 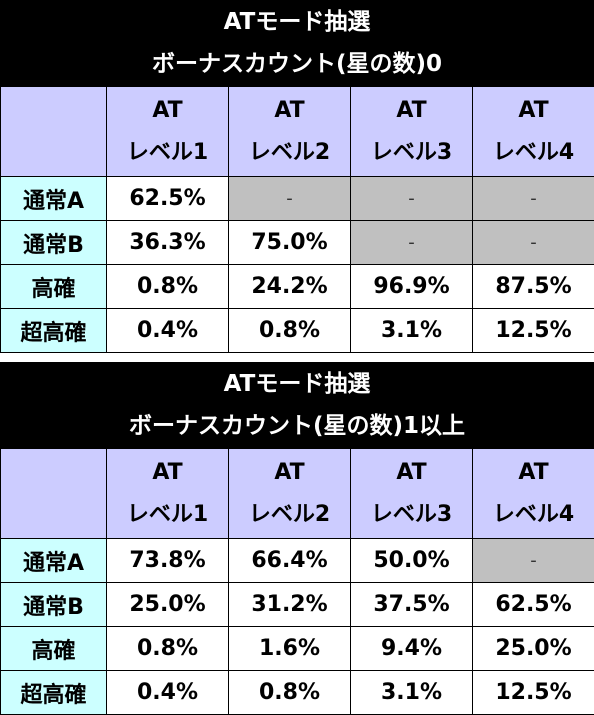 I want to click on value-cell: 36.3%, so click(x=168, y=243).